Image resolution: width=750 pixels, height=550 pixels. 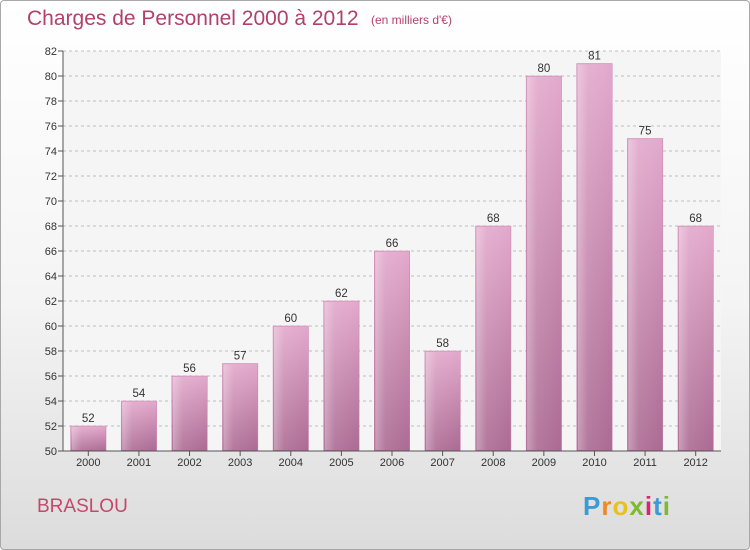 What do you see at coordinates (82, 506) in the screenshot?
I see `place-name: BRASLOU` at bounding box center [82, 506].